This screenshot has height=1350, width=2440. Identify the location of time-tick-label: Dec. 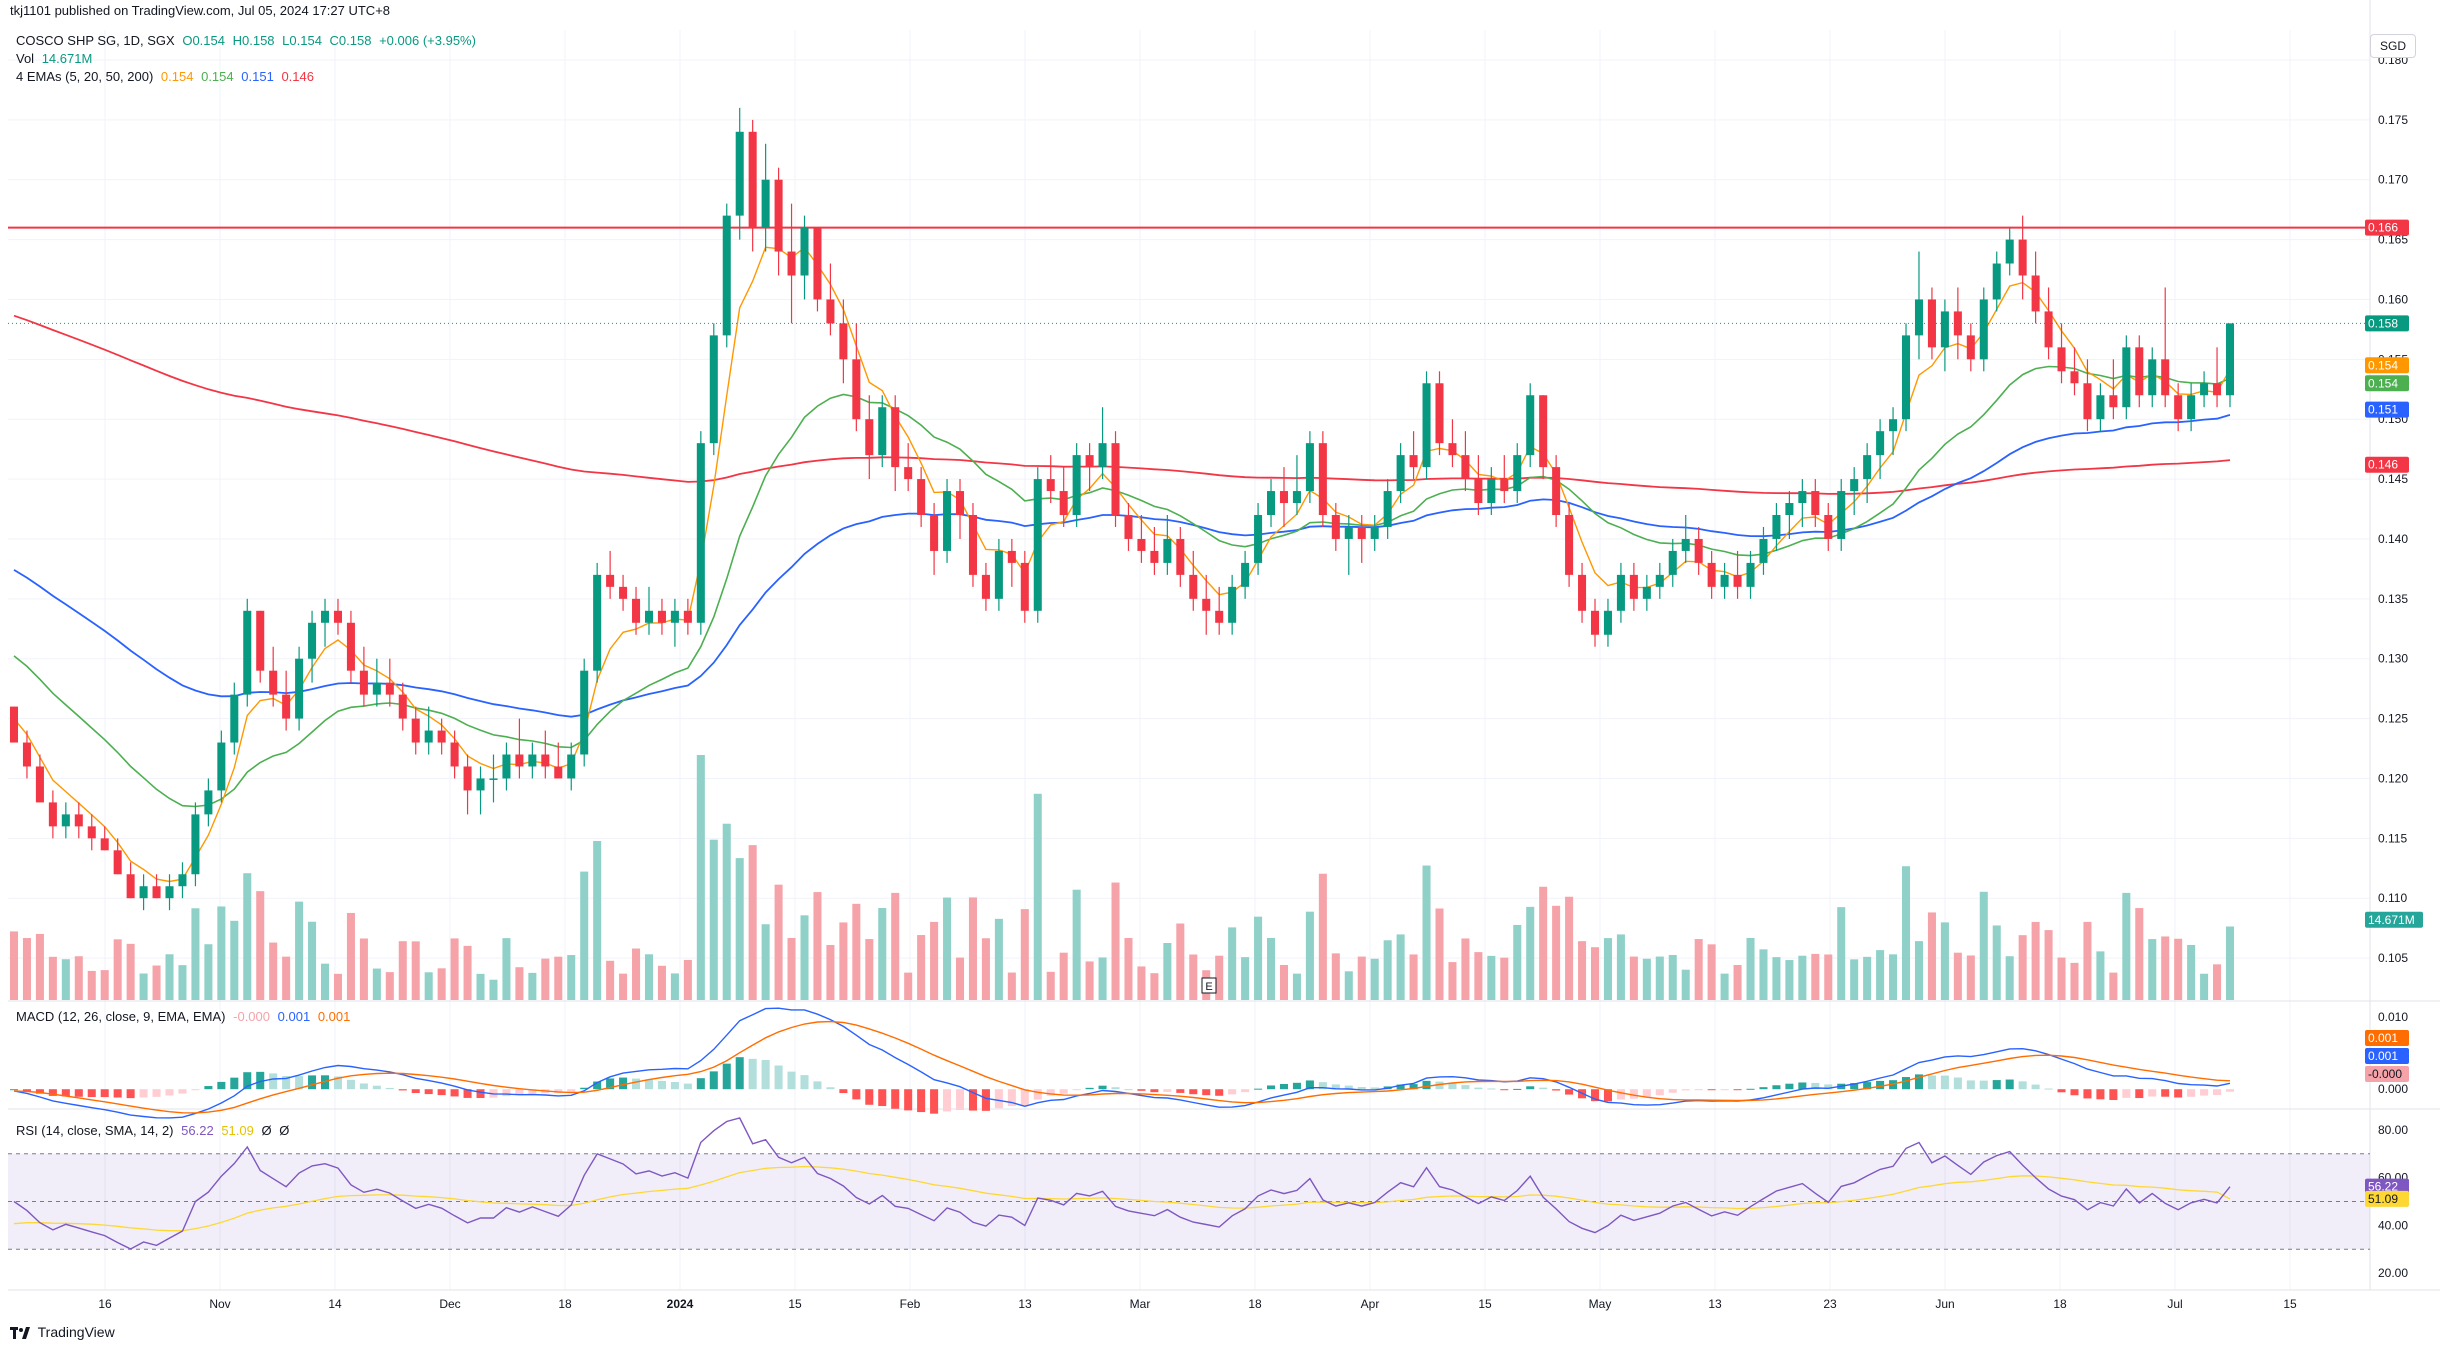
(449, 1304).